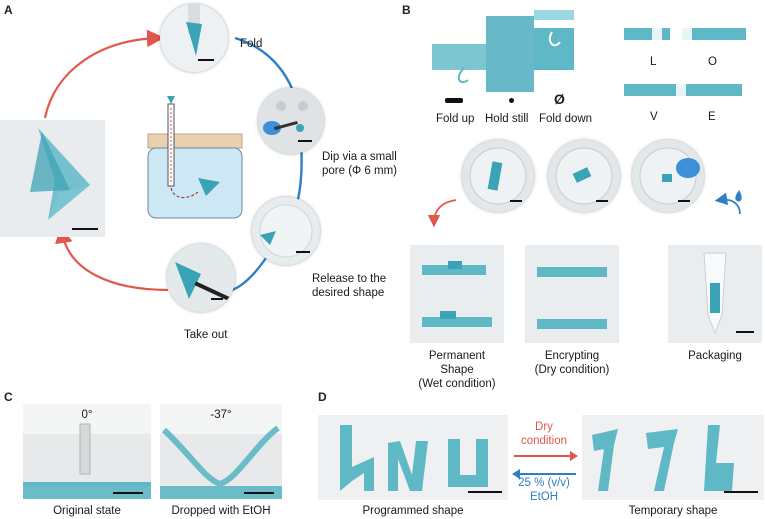 This screenshot has height=519, width=765. I want to click on release-photo, so click(286, 231).